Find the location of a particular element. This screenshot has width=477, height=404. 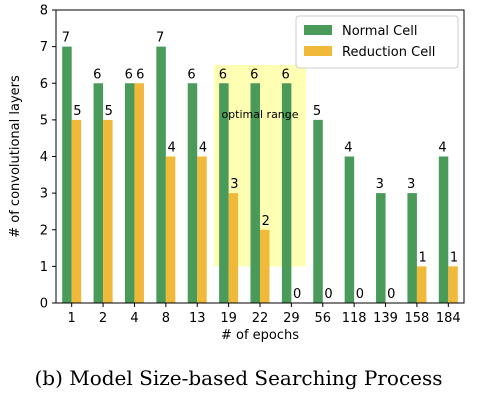

reduction-cell-value-1: 5 is located at coordinates (77, 111).